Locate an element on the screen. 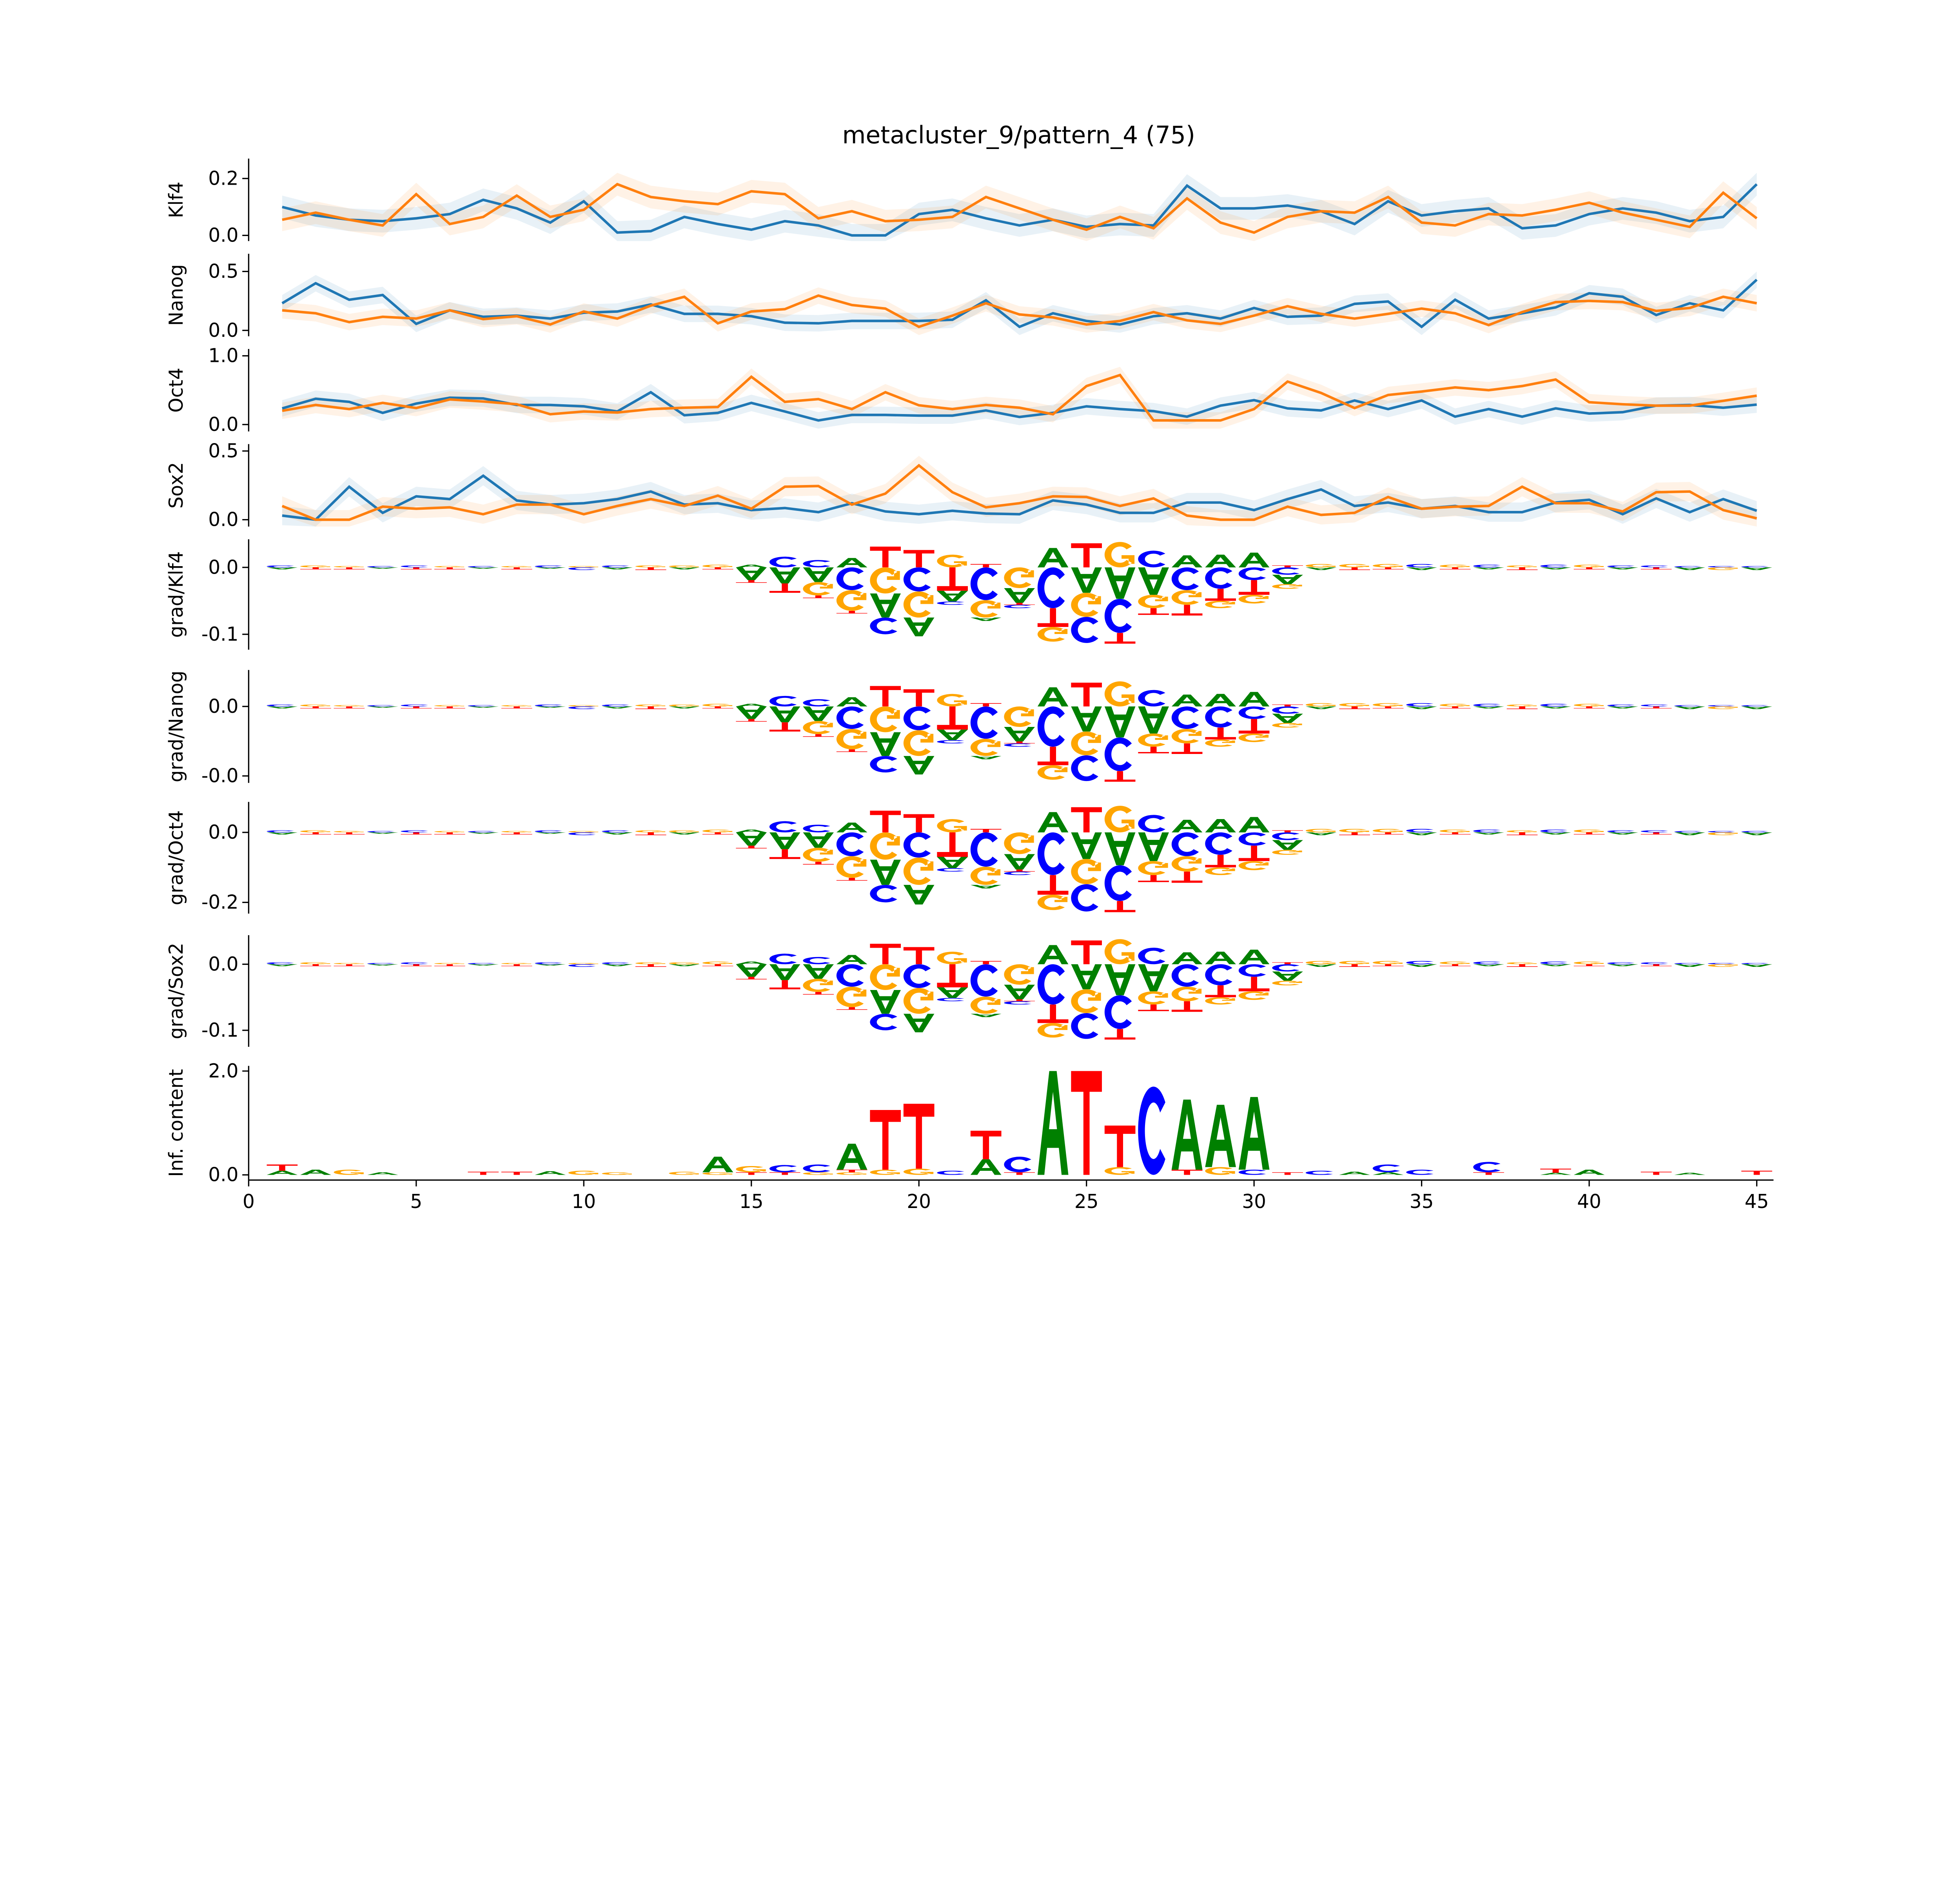  confidence-band is located at coordinates (1020, 491).